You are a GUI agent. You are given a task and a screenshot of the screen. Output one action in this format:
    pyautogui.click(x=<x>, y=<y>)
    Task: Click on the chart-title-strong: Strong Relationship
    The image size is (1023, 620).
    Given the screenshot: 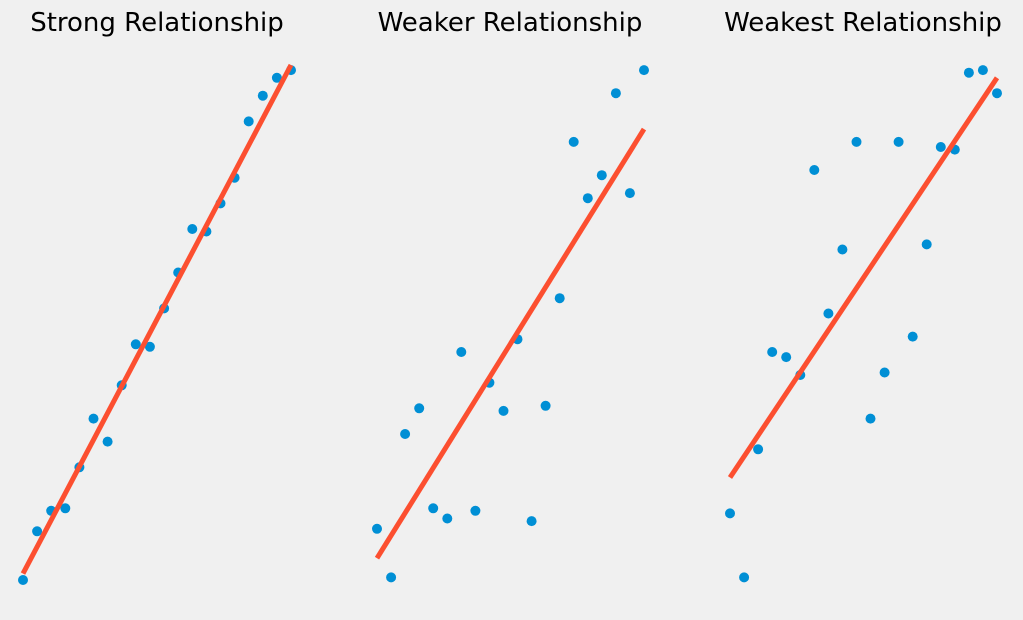 What is the action you would take?
    pyautogui.click(x=157, y=23)
    